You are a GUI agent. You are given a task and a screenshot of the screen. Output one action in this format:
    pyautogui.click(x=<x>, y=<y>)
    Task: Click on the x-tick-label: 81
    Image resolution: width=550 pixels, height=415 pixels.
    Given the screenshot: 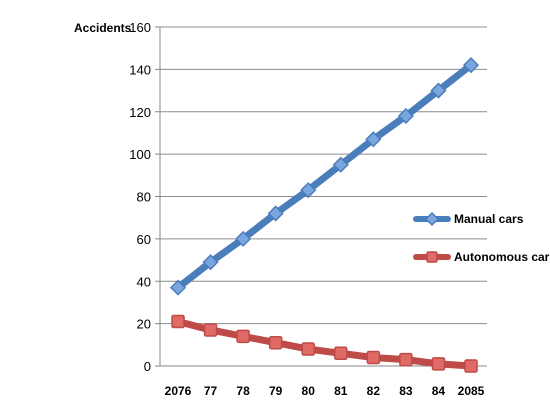 What is the action you would take?
    pyautogui.click(x=341, y=391)
    